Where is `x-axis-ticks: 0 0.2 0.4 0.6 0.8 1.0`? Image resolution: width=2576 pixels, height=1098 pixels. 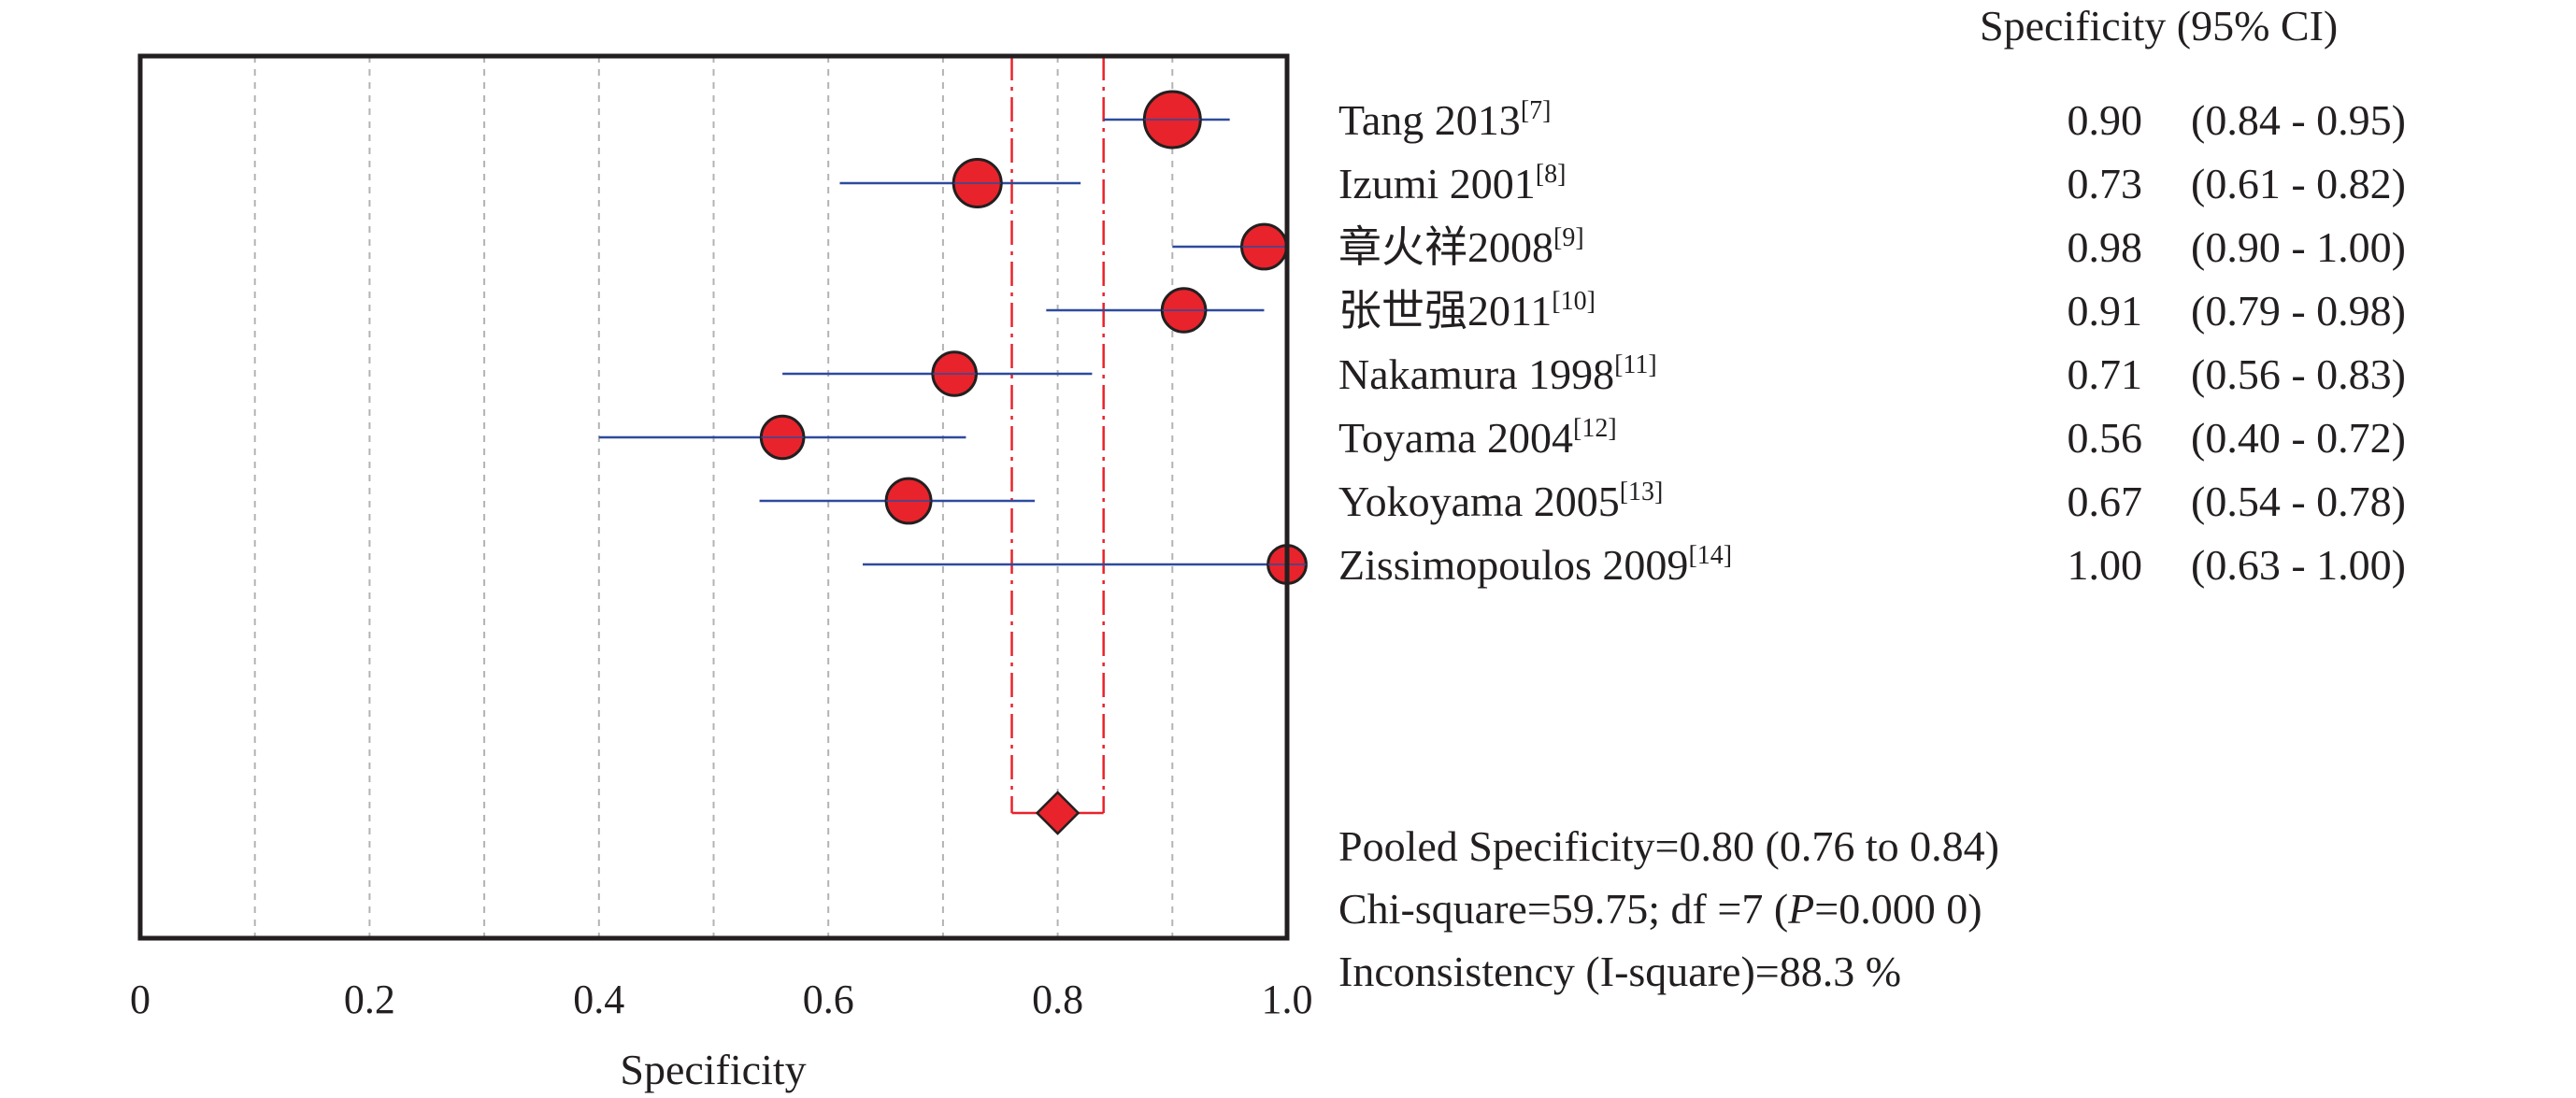
x-axis-ticks: 0 0.2 0.4 0.6 0.8 1.0 is located at coordinates (721, 999).